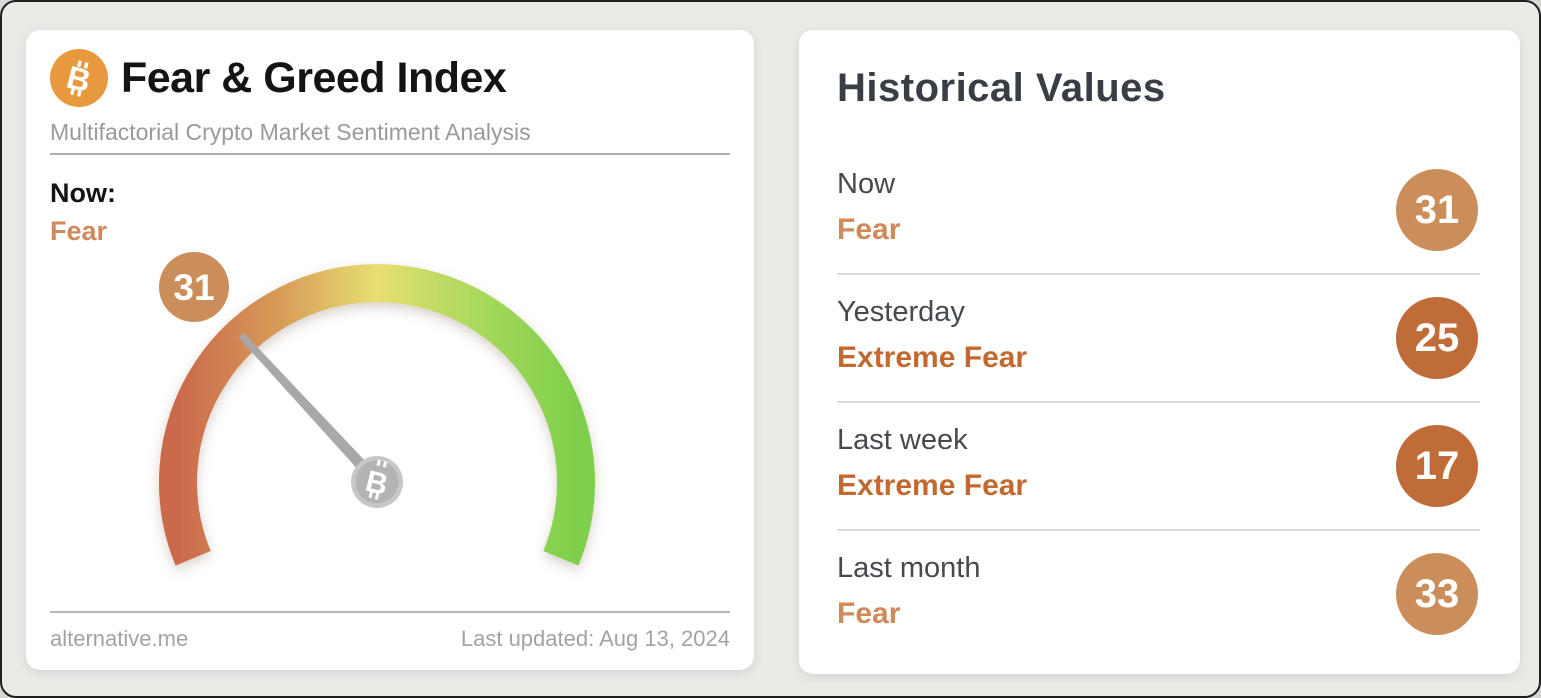 This screenshot has height=698, width=1541. Describe the element at coordinates (1158, 593) in the screenshot. I see `history-row-last-month: Last month Fear 33` at that location.